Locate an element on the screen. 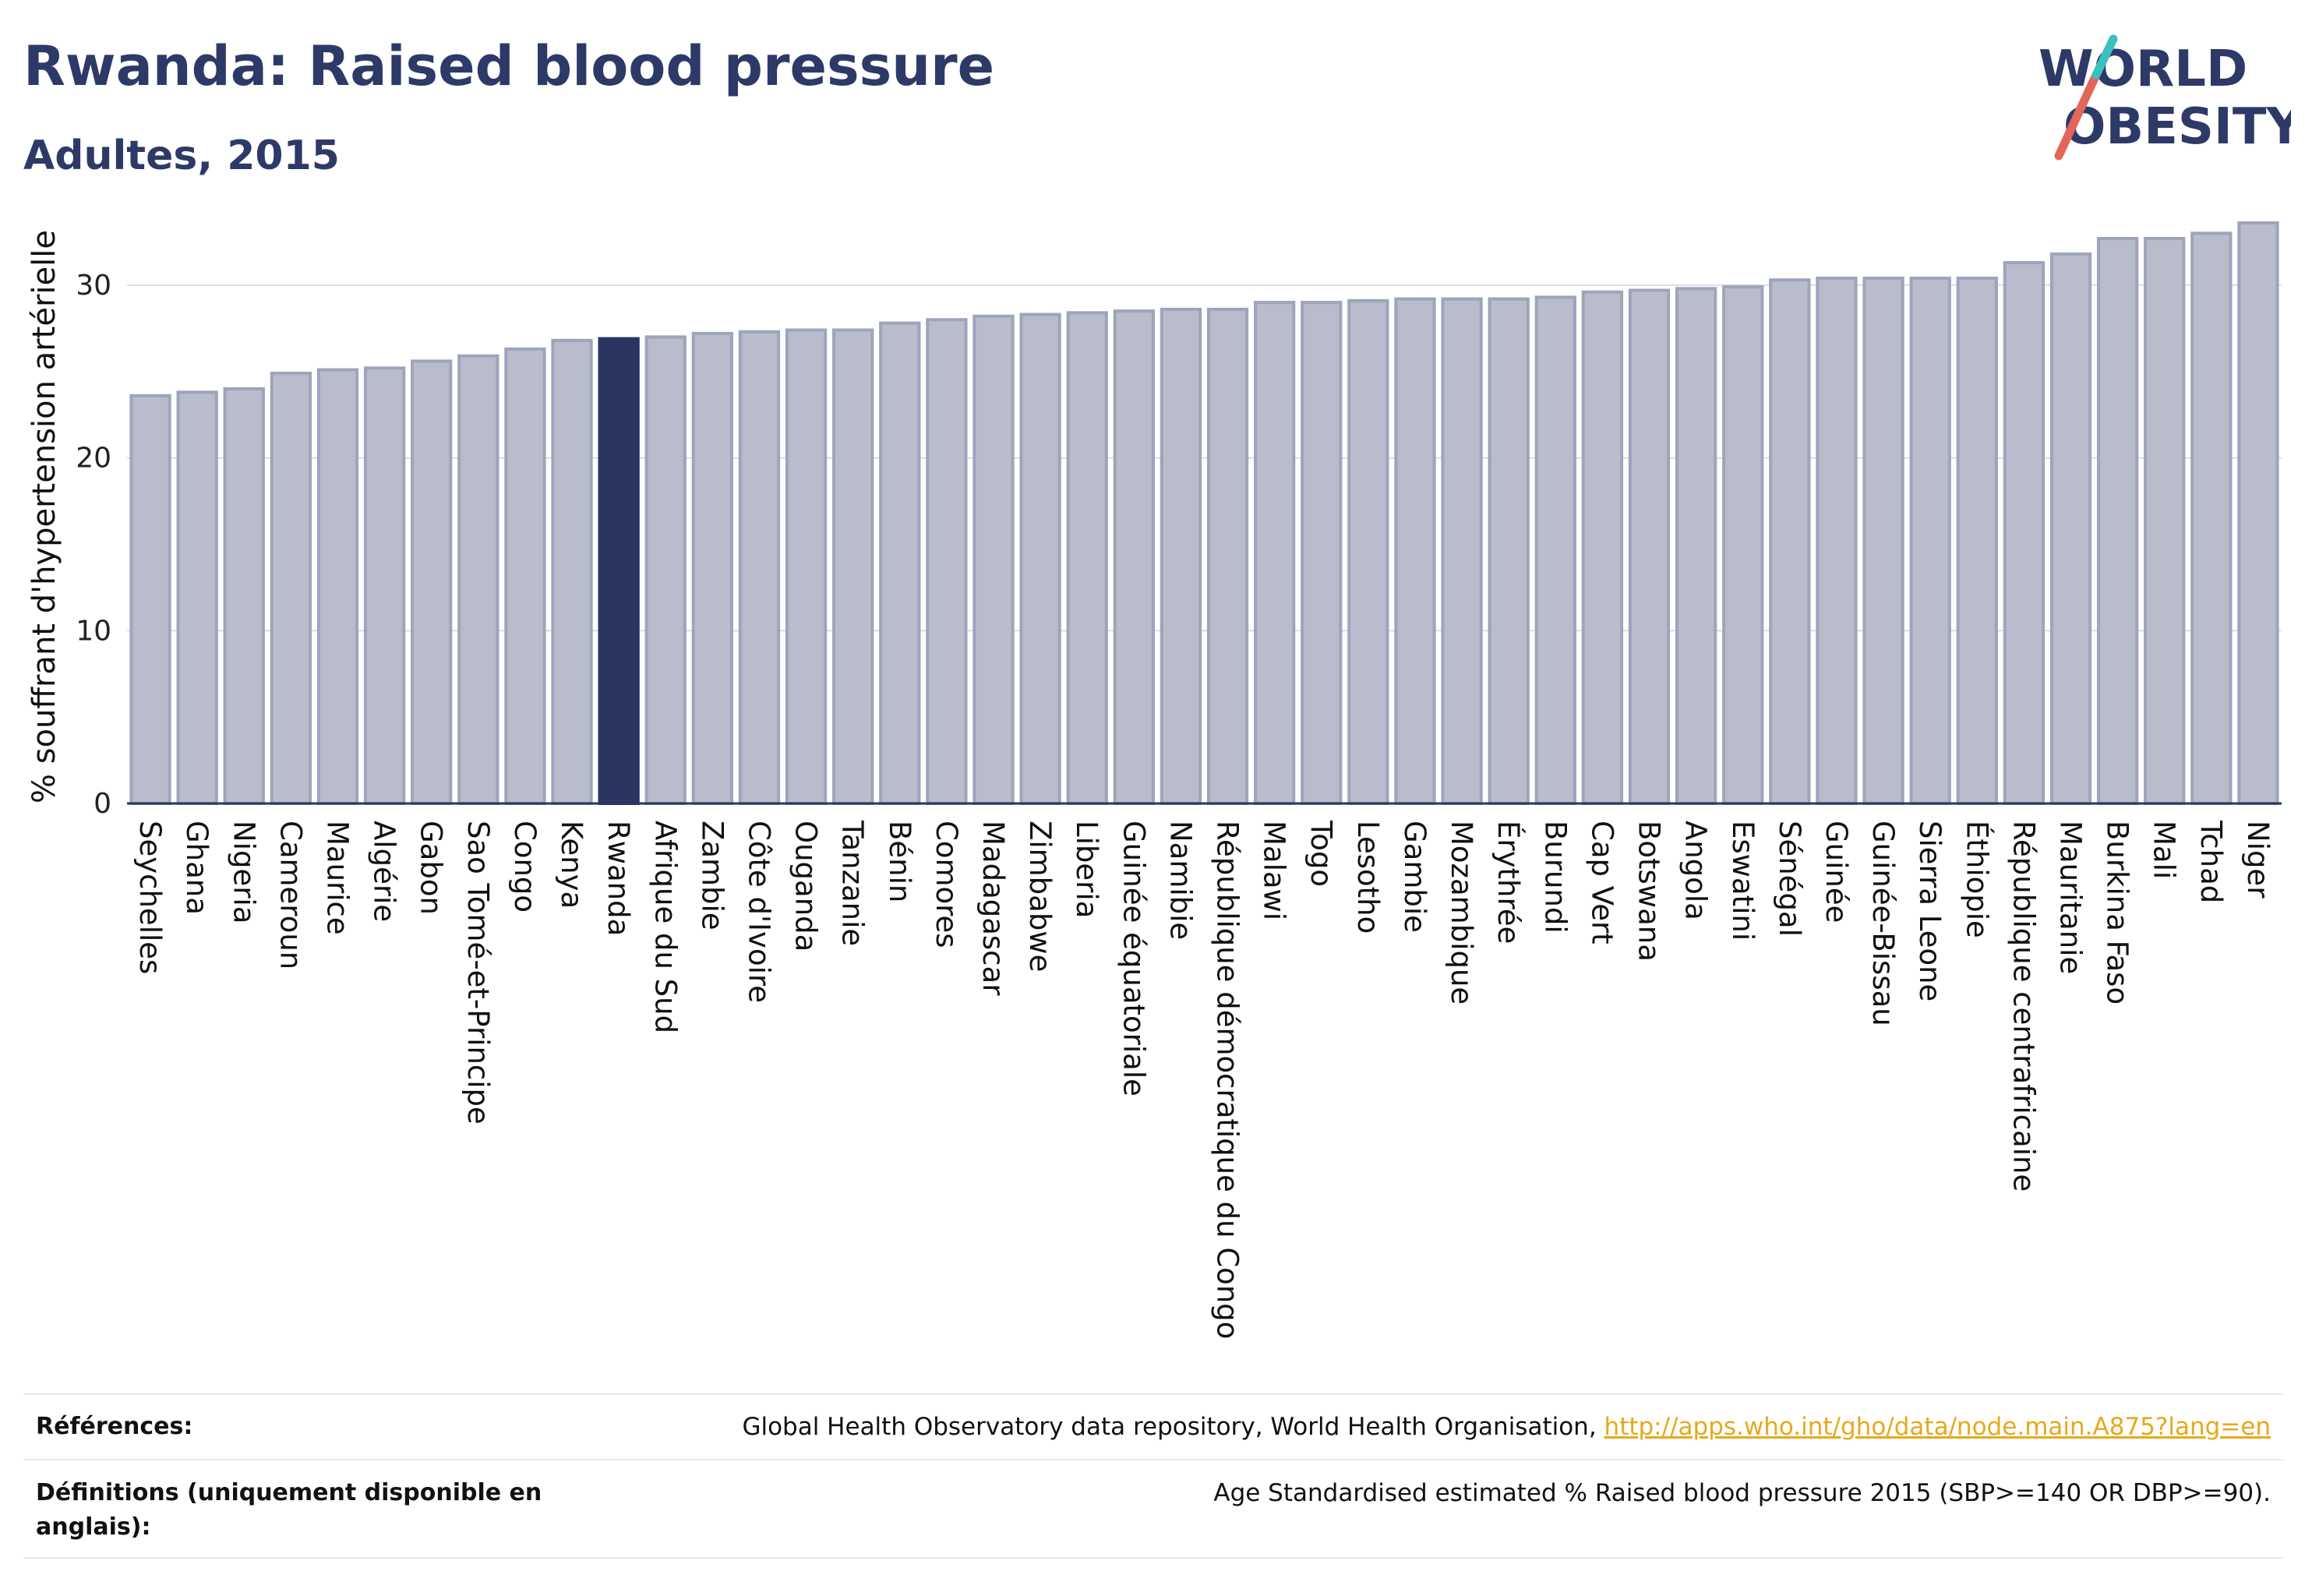  x-tick-label: Eswatini is located at coordinates (1743, 881).